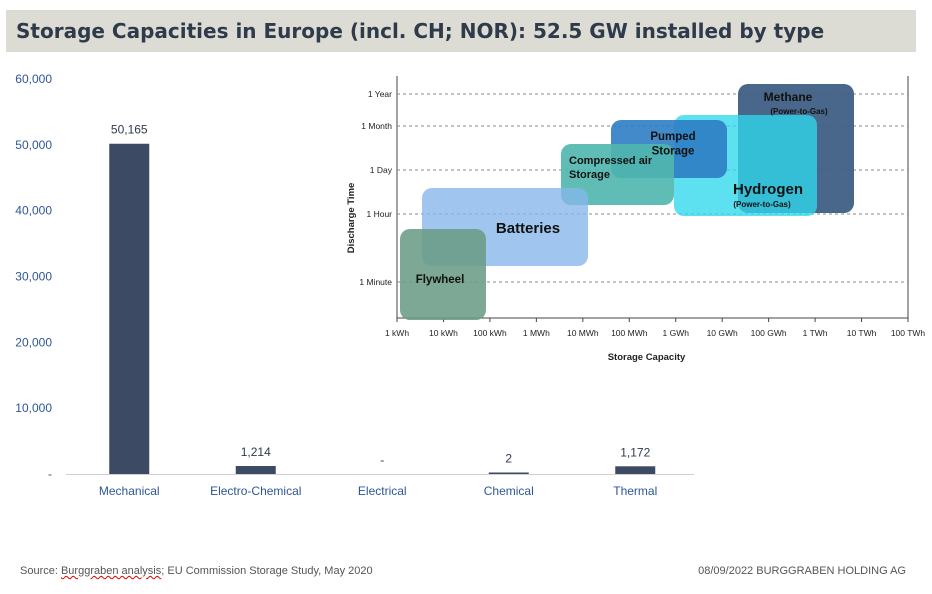  Describe the element at coordinates (255, 491) in the screenshot. I see `x-tick-label: Electro-Chemical` at that location.